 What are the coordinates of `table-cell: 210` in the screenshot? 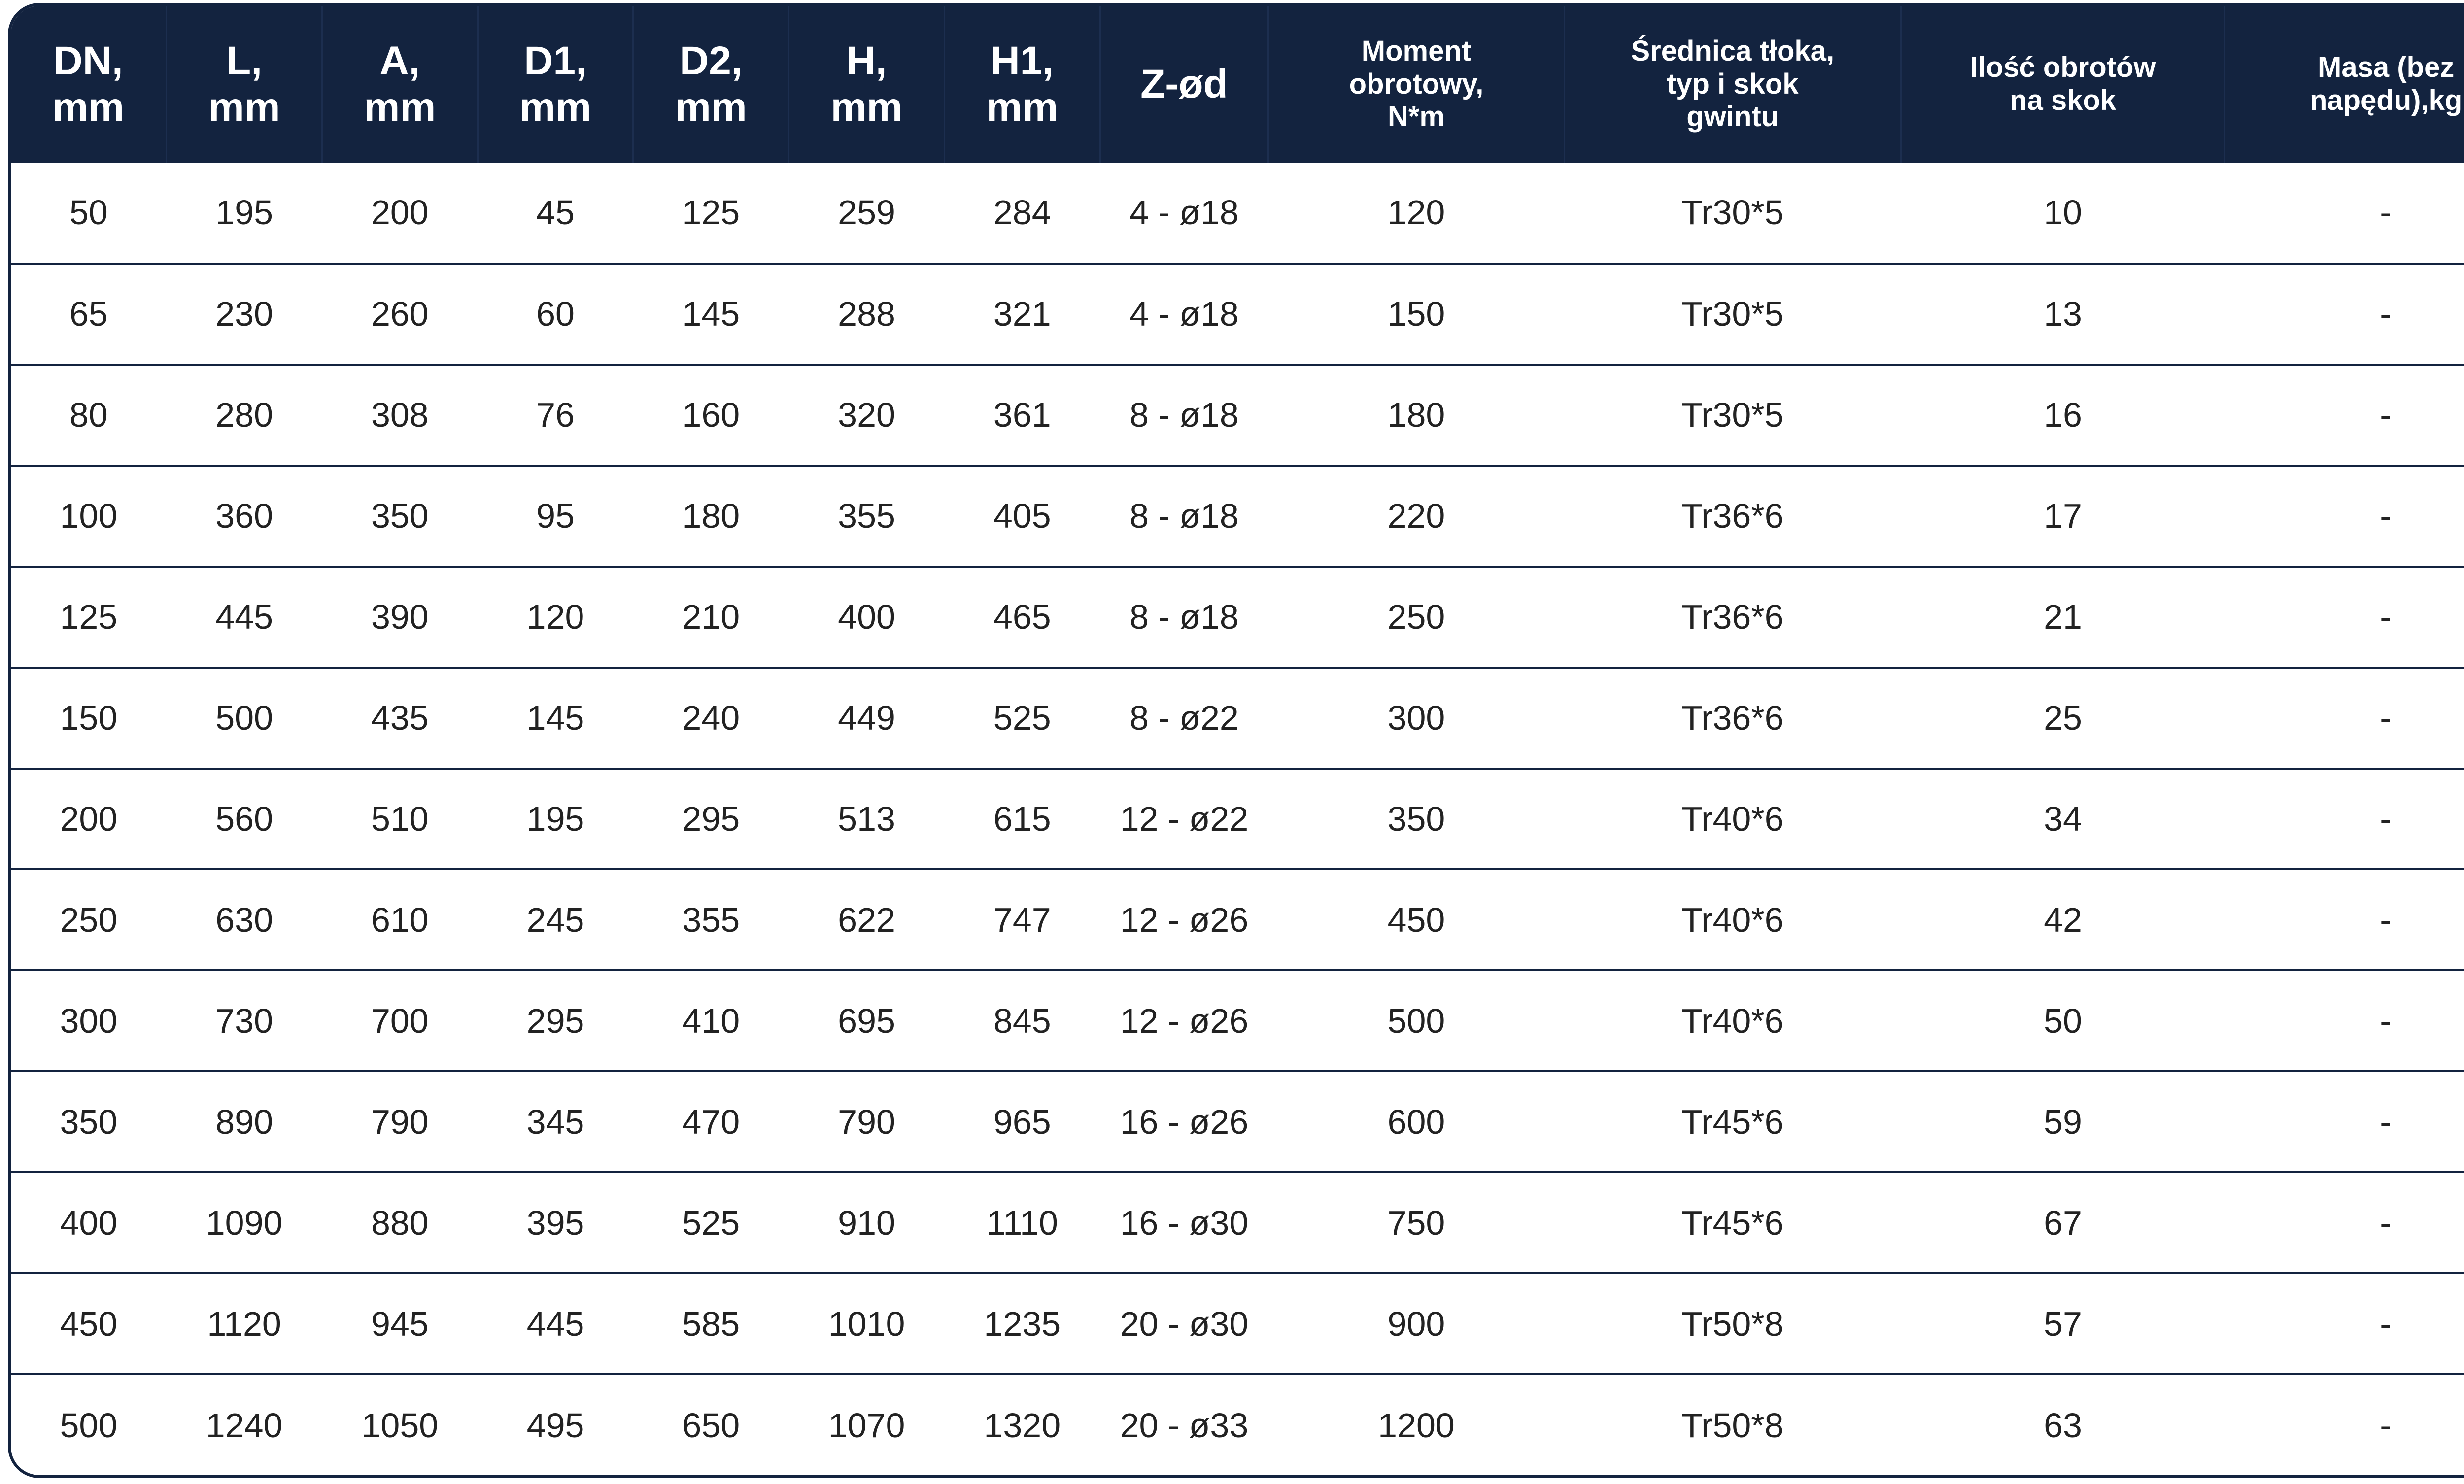 It's located at (711, 617).